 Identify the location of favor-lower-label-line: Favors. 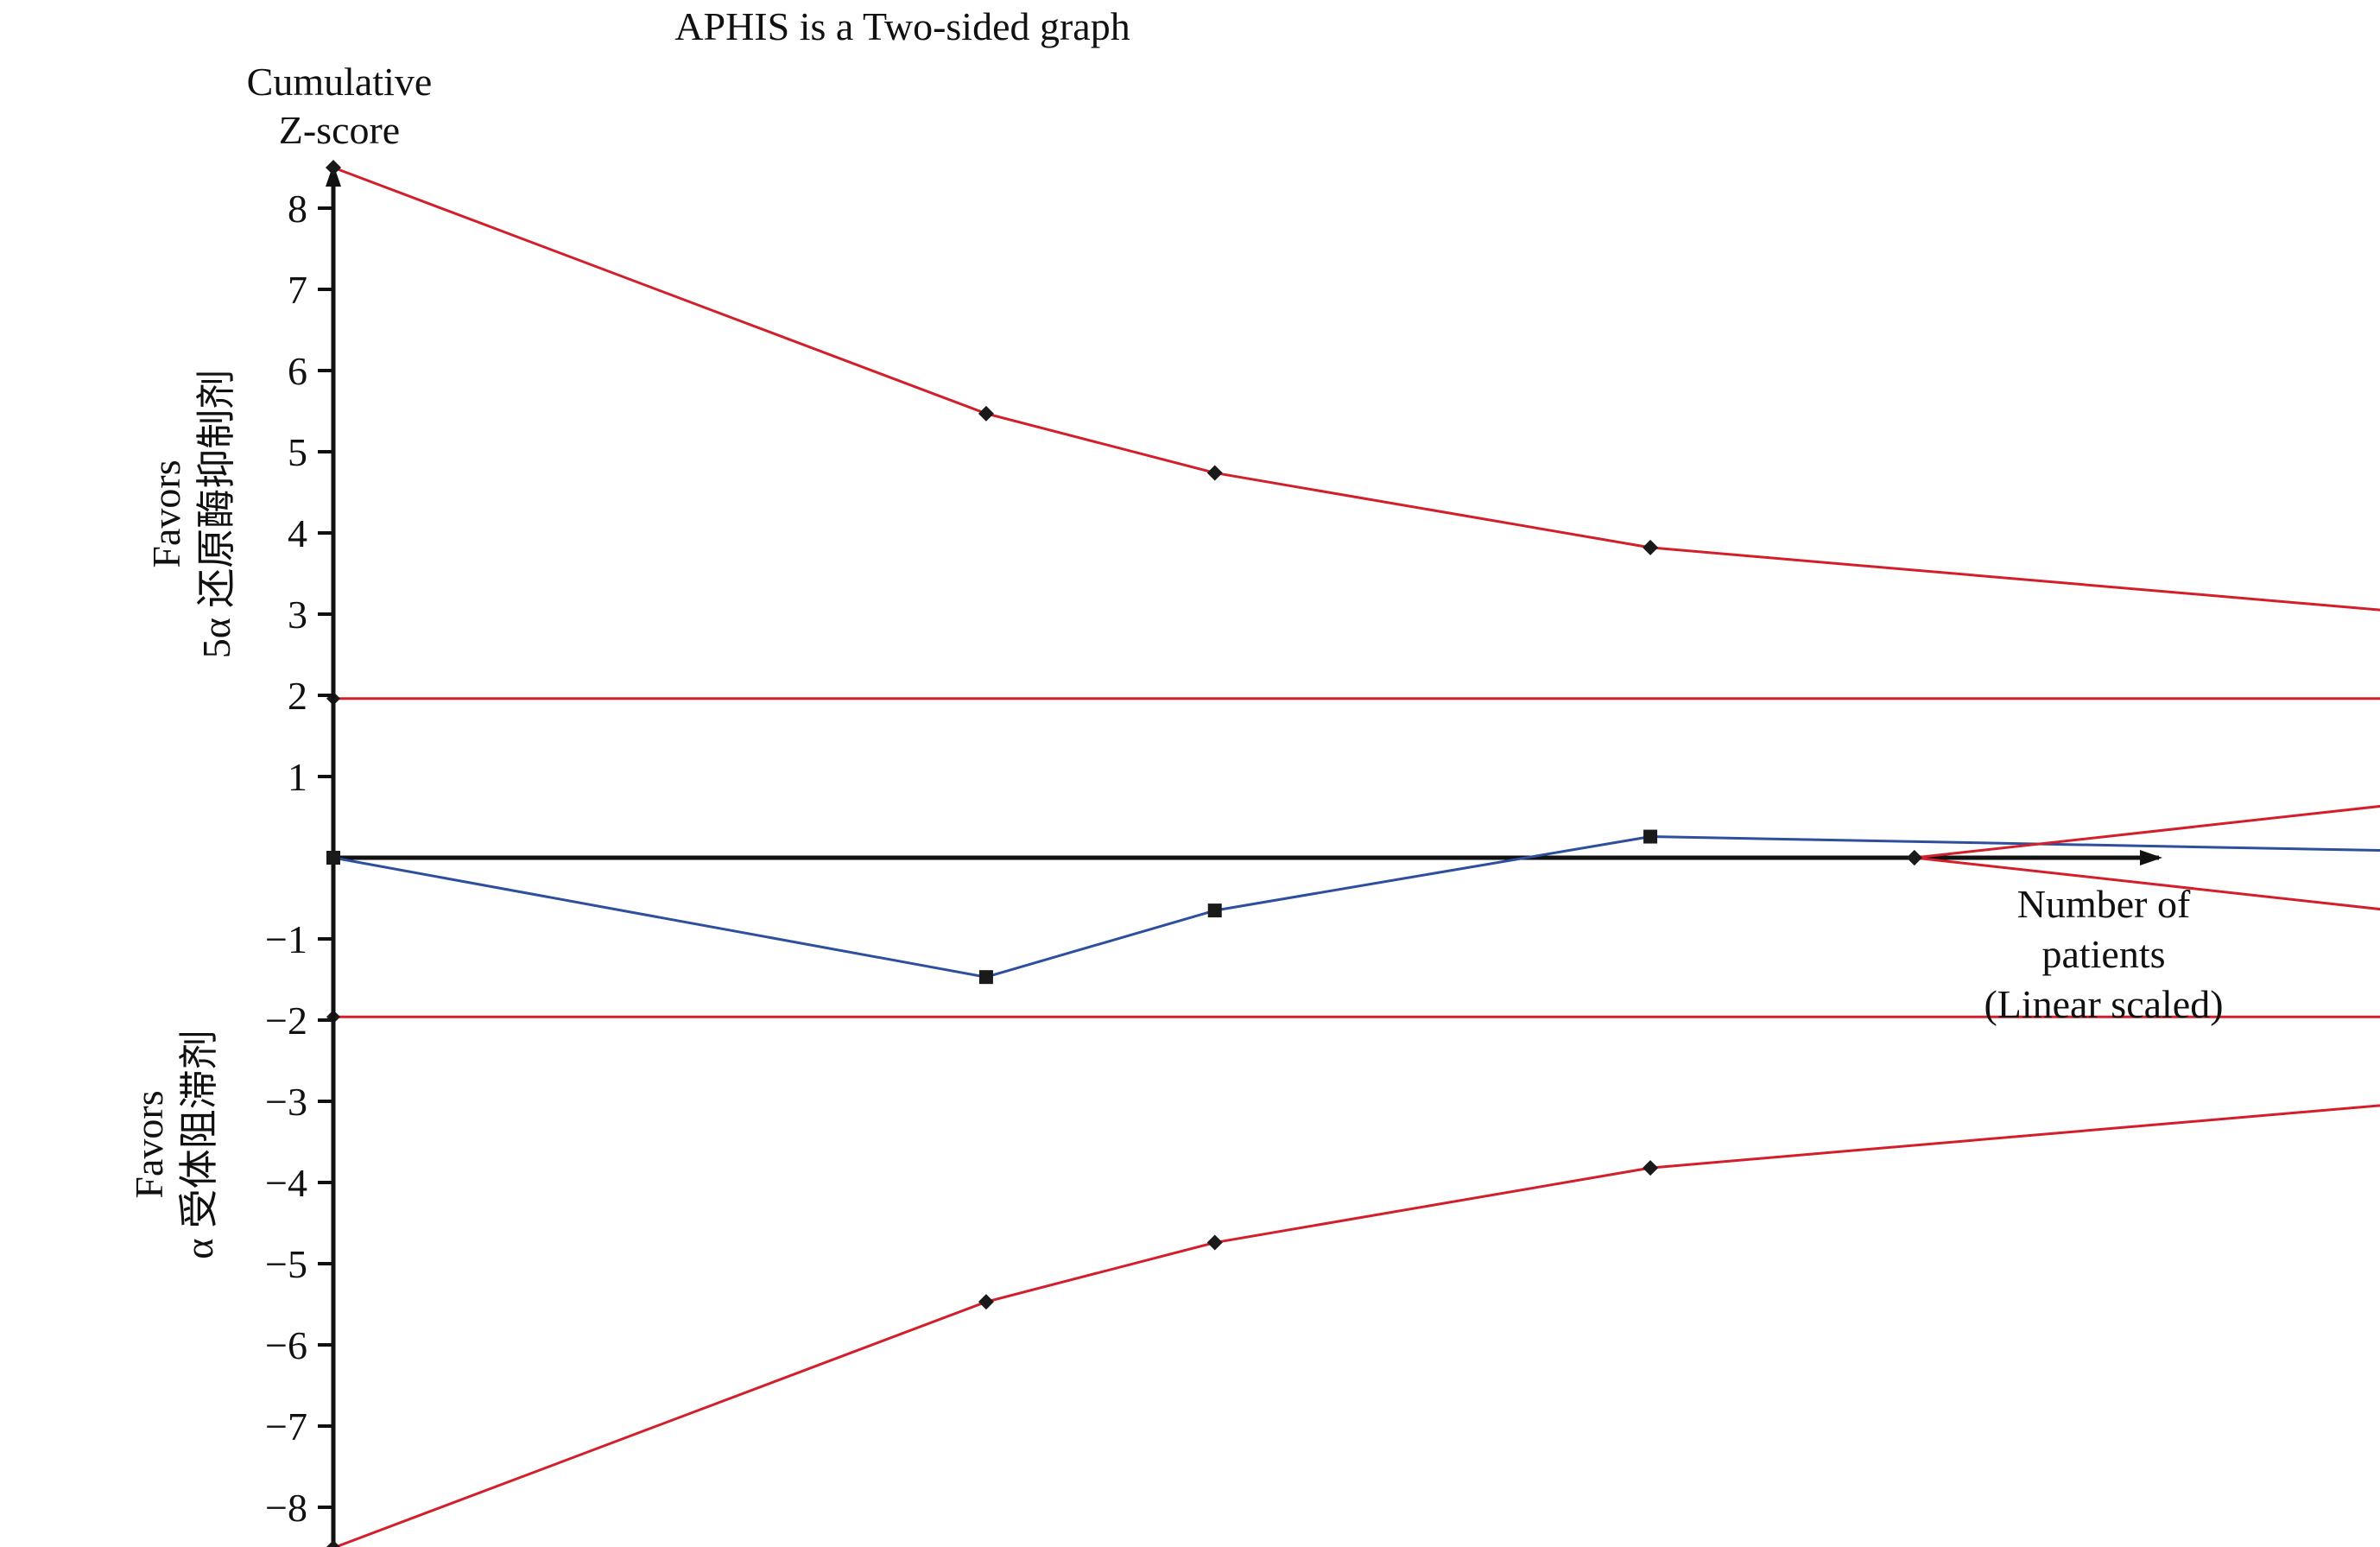
(149, 1144).